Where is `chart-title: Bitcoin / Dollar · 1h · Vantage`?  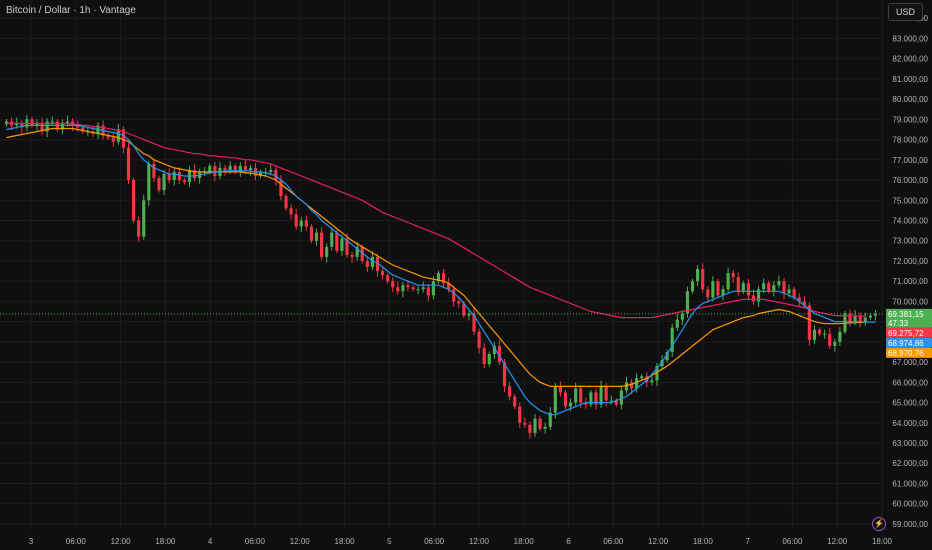
chart-title: Bitcoin / Dollar · 1h · Vantage is located at coordinates (71, 10).